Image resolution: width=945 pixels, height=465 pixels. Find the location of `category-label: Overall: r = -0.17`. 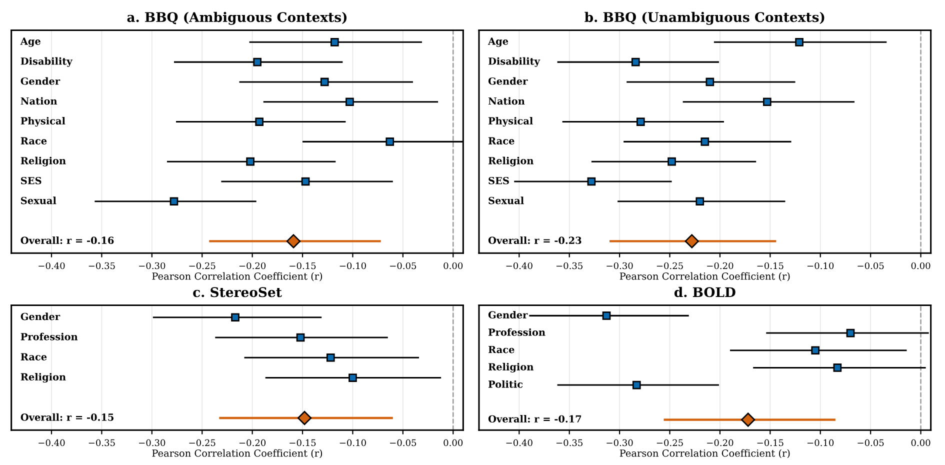

category-label: Overall: r = -0.17 is located at coordinates (535, 419).